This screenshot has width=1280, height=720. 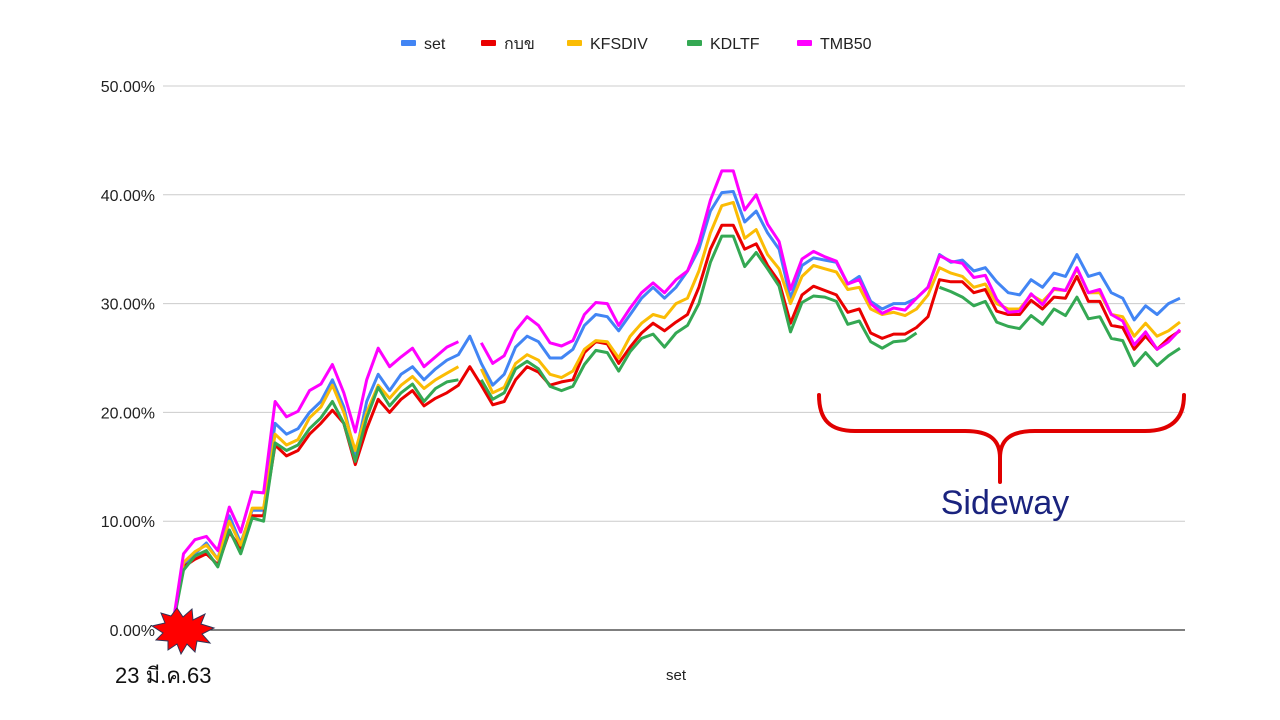 What do you see at coordinates (519, 44) in the screenshot?
I see `legend-label: กบข` at bounding box center [519, 44].